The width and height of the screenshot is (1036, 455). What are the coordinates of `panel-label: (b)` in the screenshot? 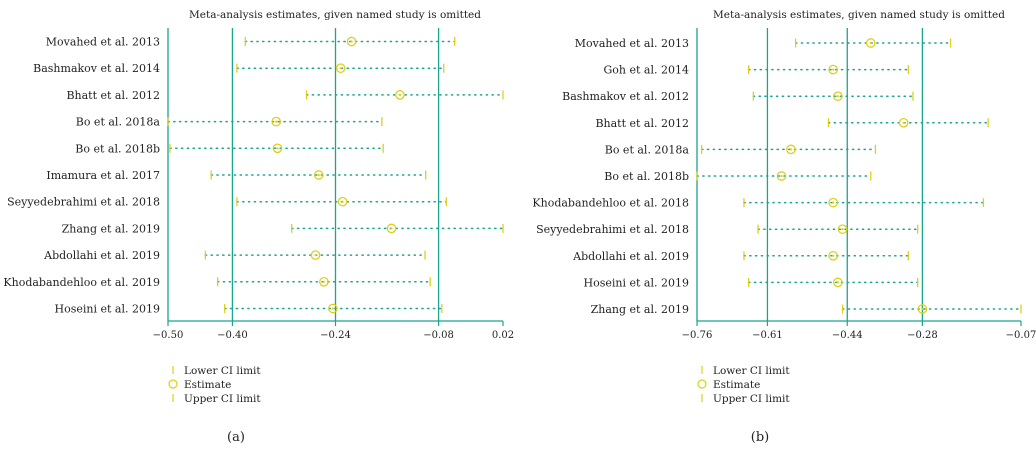 It's located at (760, 437).